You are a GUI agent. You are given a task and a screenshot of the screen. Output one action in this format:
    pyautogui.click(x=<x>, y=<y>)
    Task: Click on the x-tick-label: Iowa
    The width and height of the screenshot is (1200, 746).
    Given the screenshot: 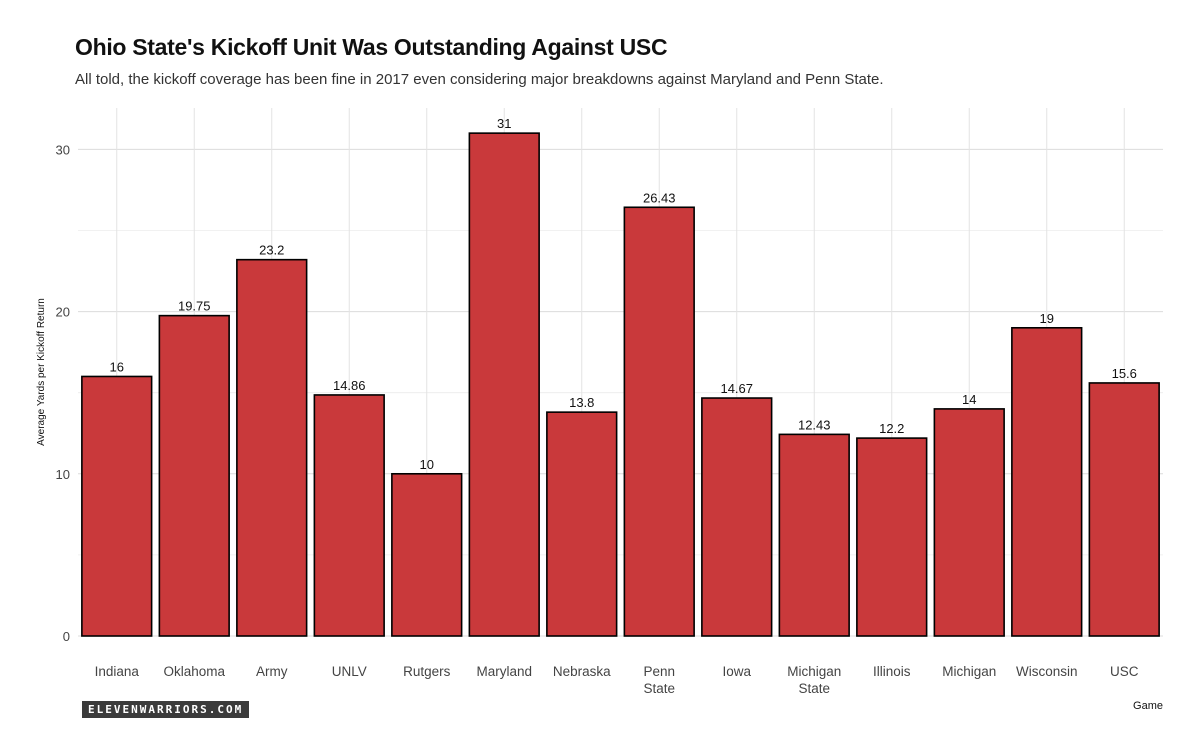 What is the action you would take?
    pyautogui.click(x=736, y=671)
    